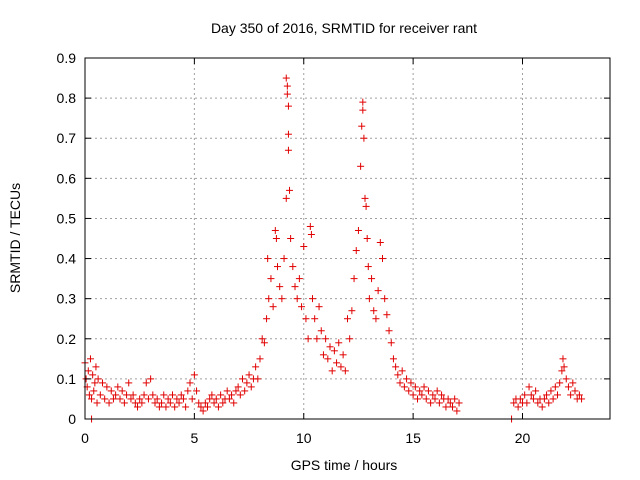 This screenshot has width=640, height=480. I want to click on x-axis-label: GPS time / hours, so click(344, 465).